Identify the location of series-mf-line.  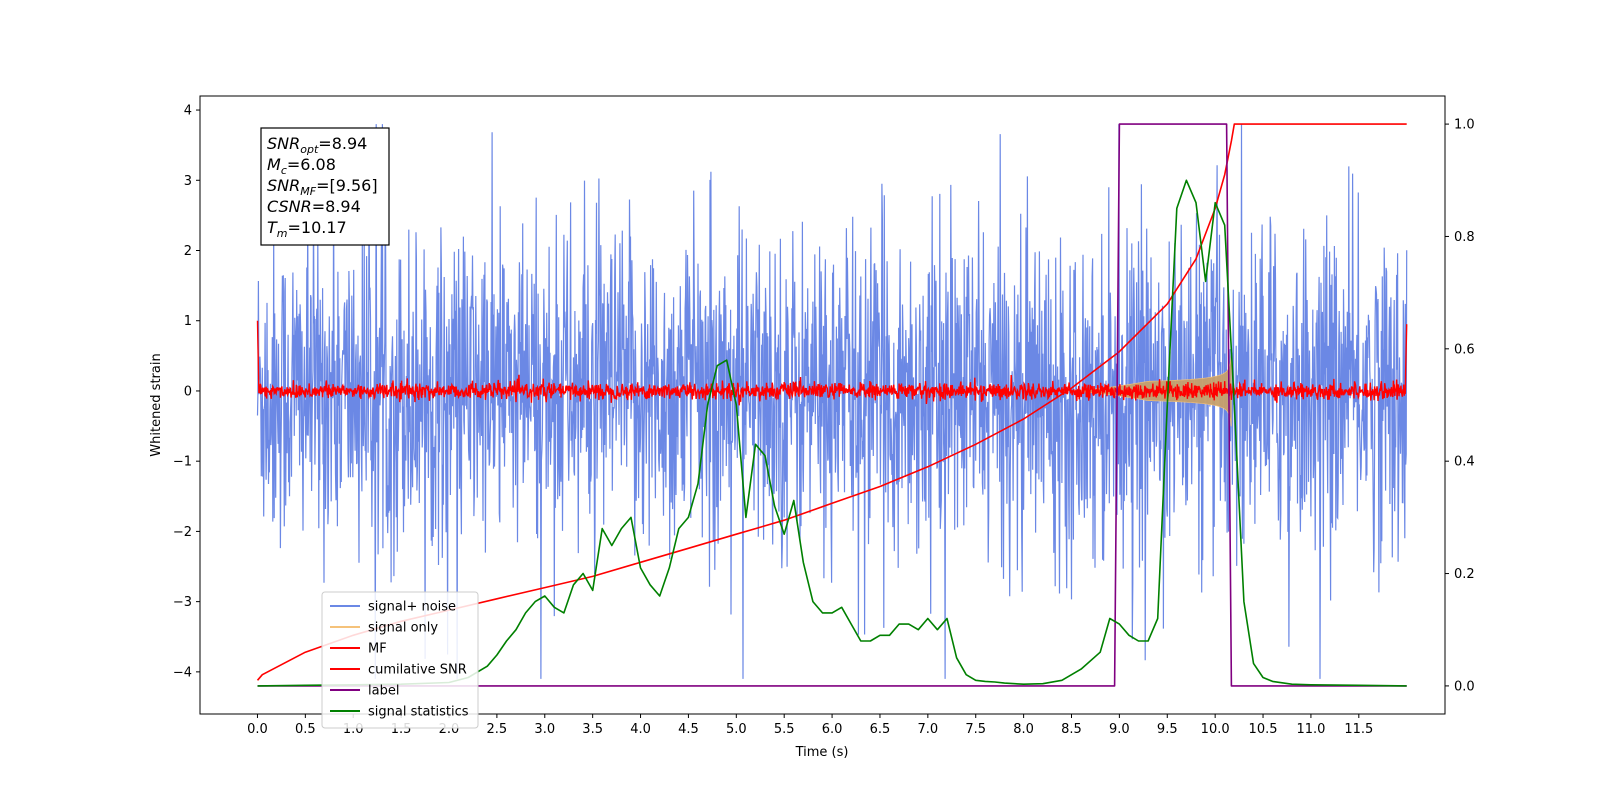
(832, 363).